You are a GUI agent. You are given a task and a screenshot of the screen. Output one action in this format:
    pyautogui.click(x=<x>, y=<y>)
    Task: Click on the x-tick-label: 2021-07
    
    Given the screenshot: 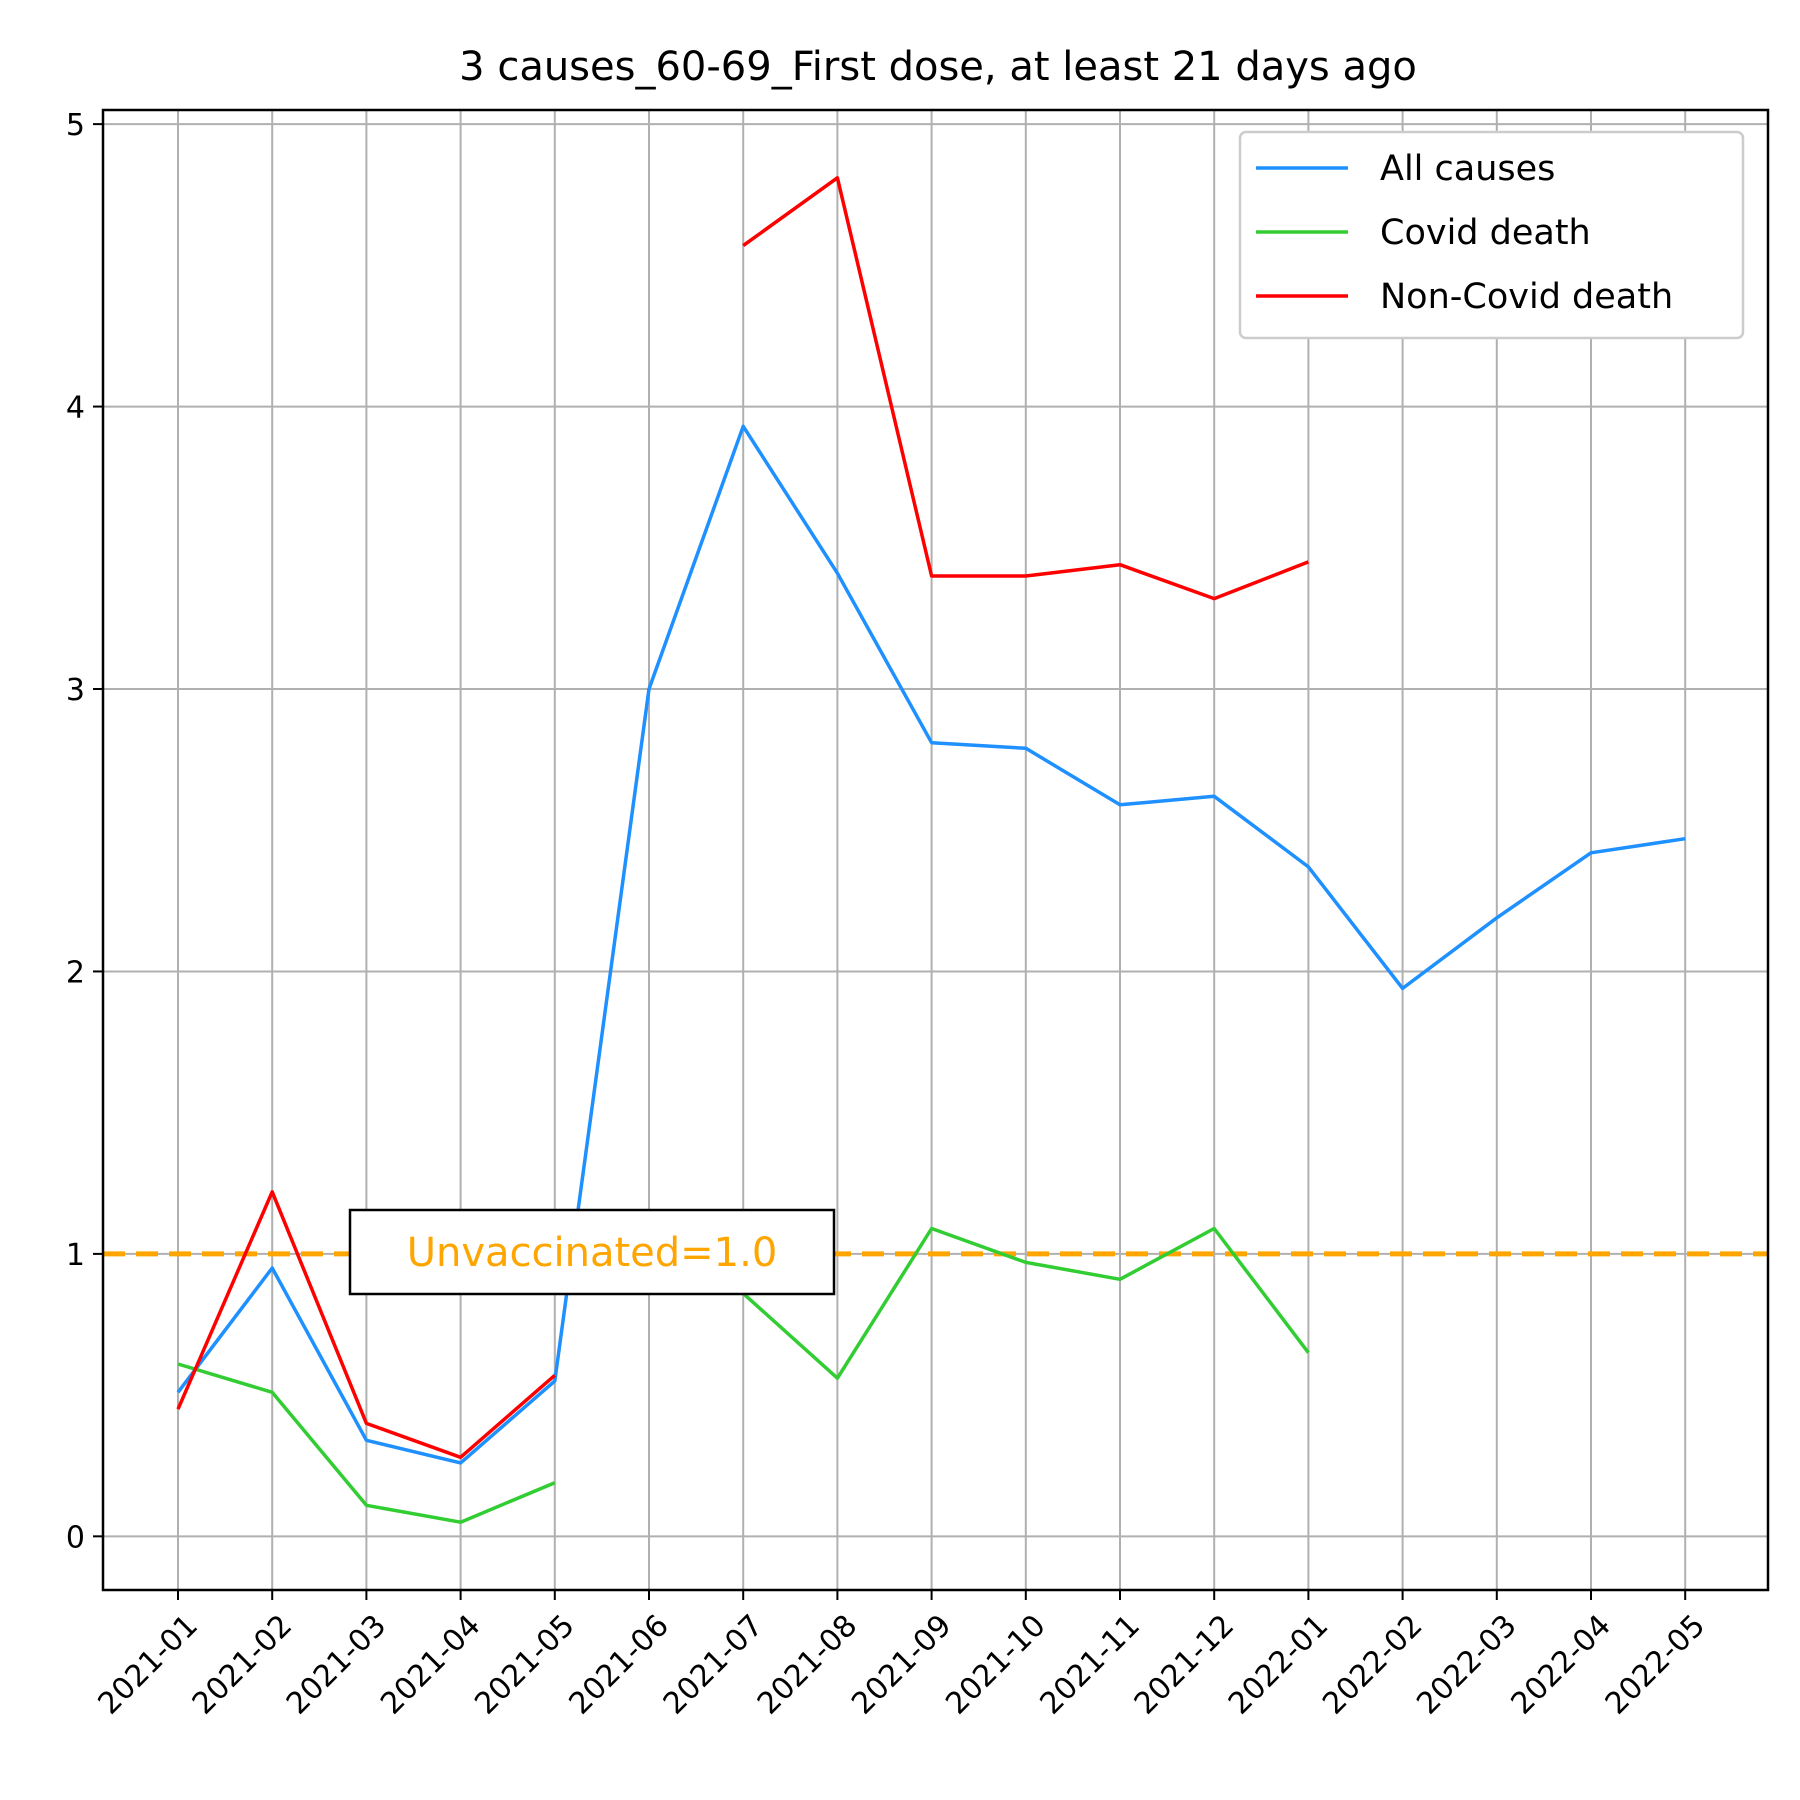 What is the action you would take?
    pyautogui.click(x=713, y=1664)
    